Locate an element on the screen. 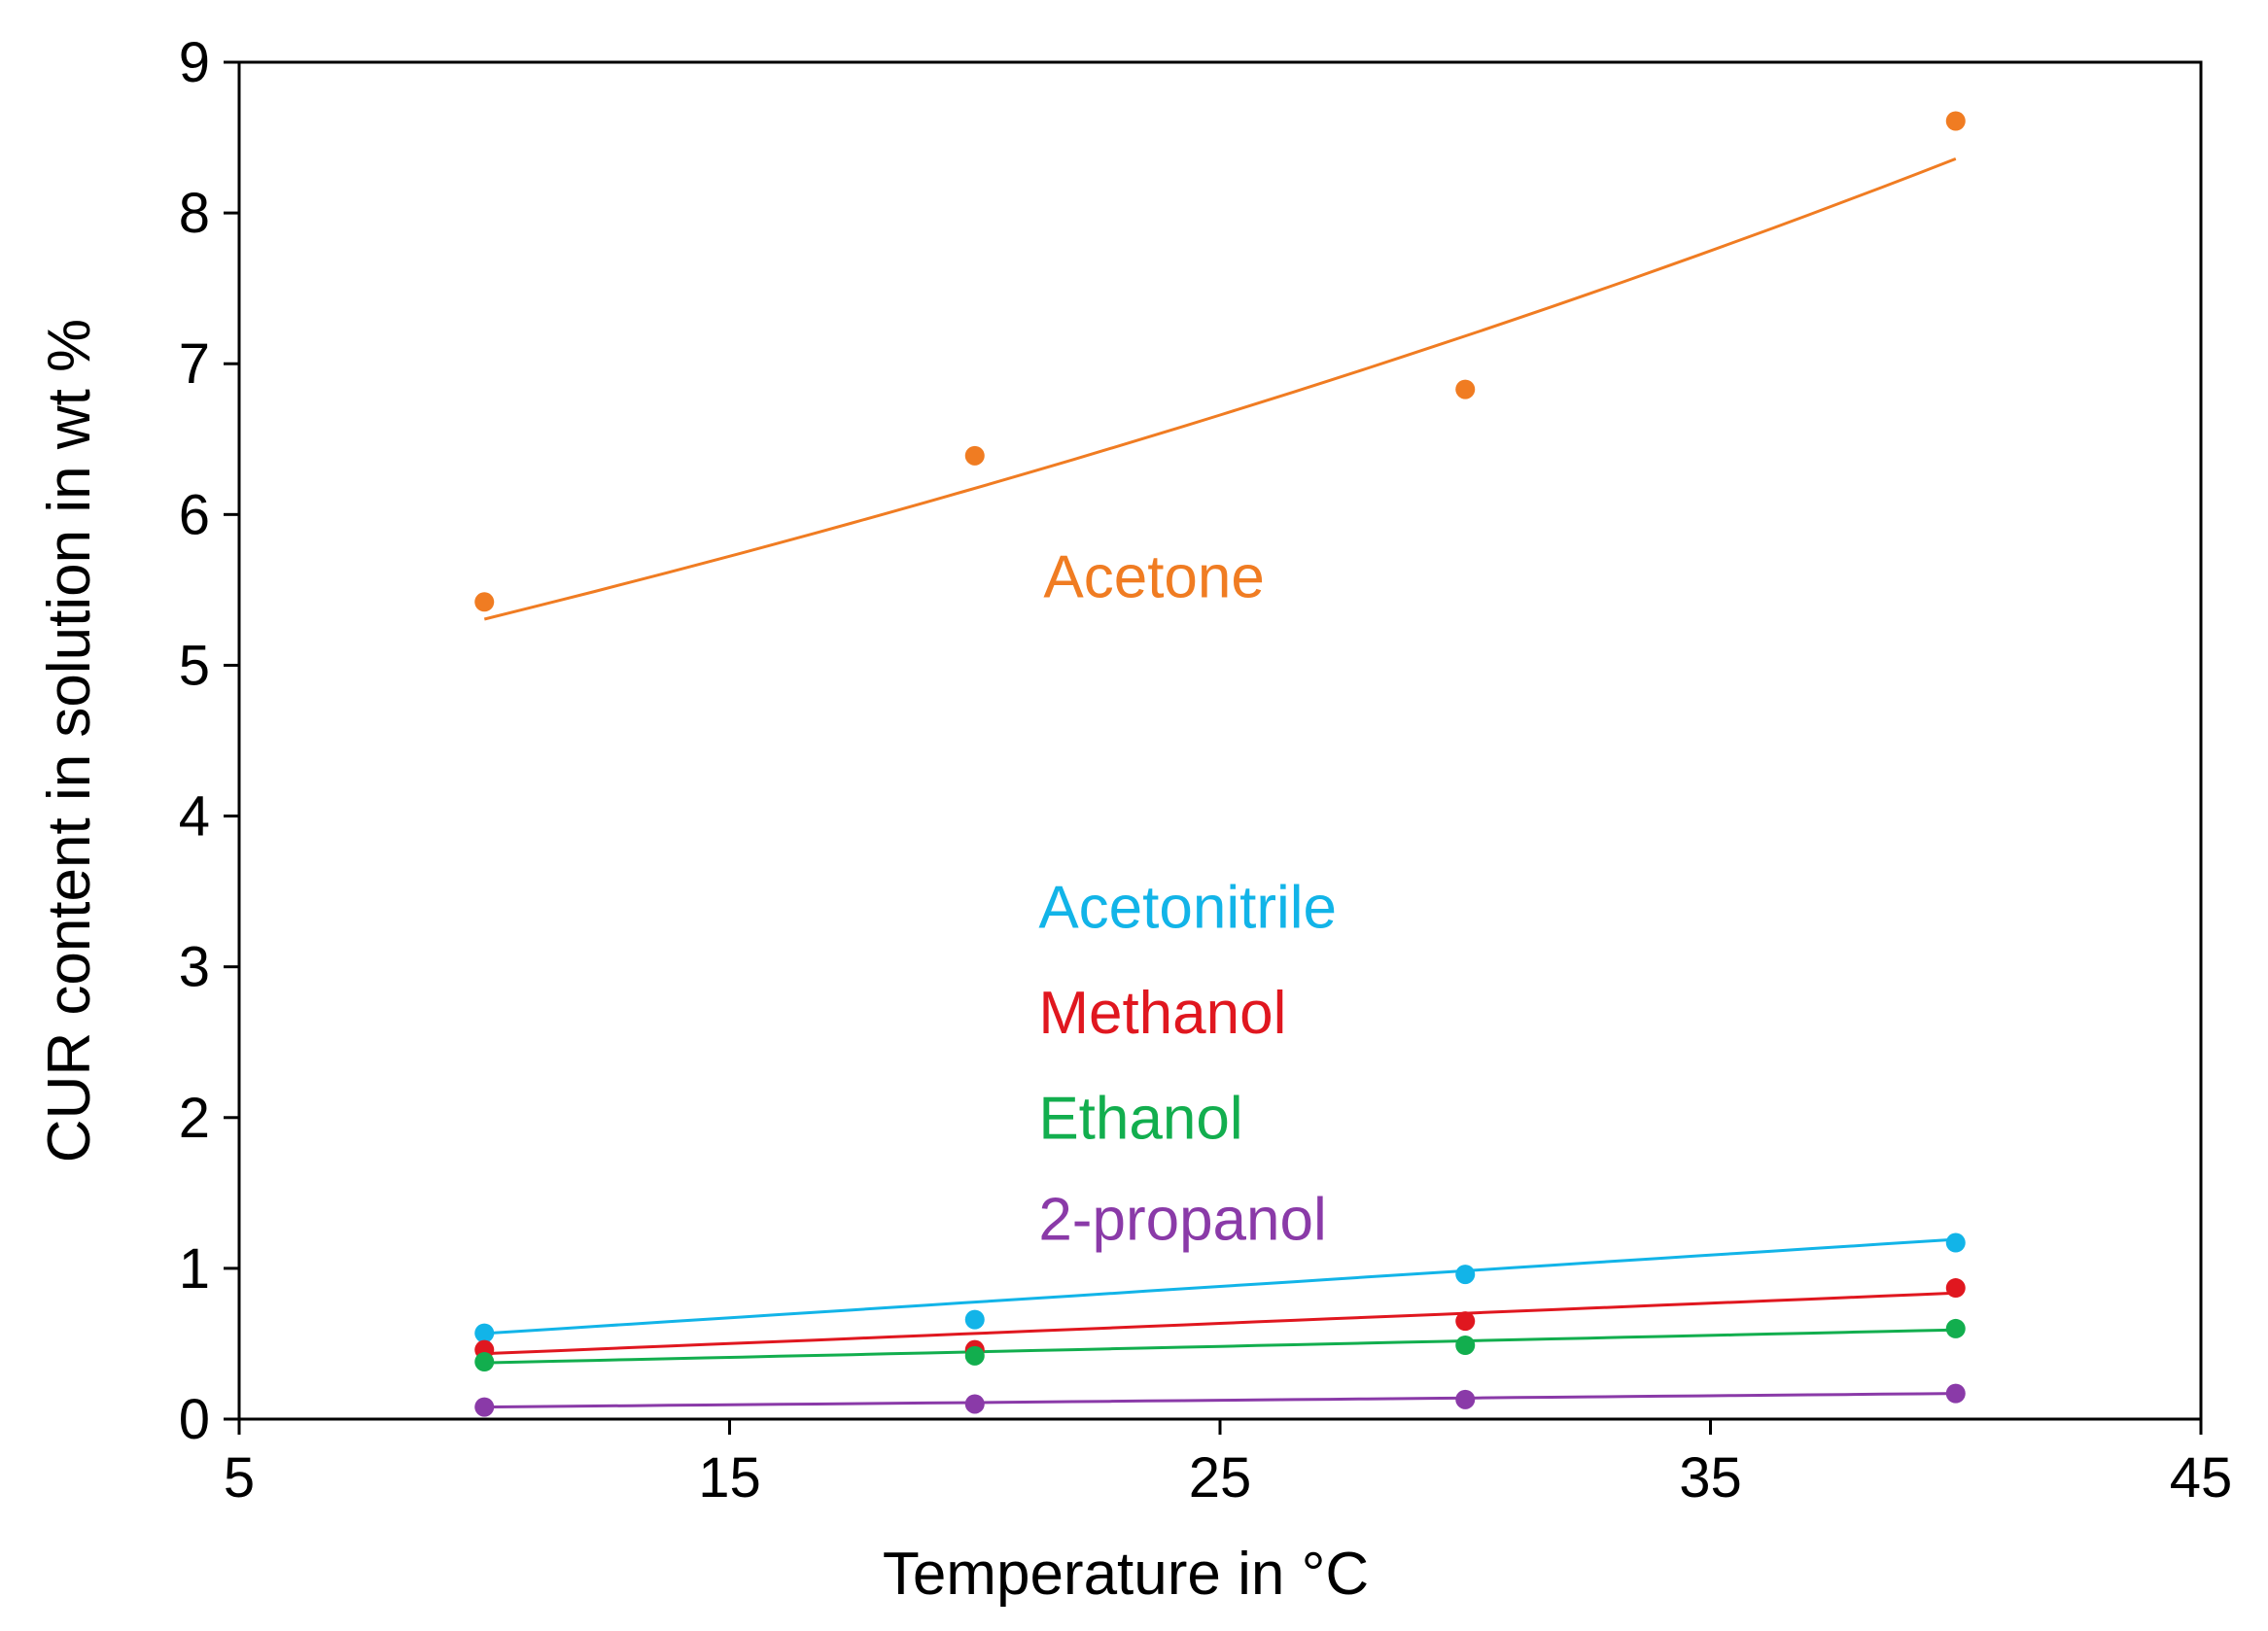 Image resolution: width=2268 pixels, height=1631 pixels. series-label-methanol: Methanol is located at coordinates (1162, 1013).